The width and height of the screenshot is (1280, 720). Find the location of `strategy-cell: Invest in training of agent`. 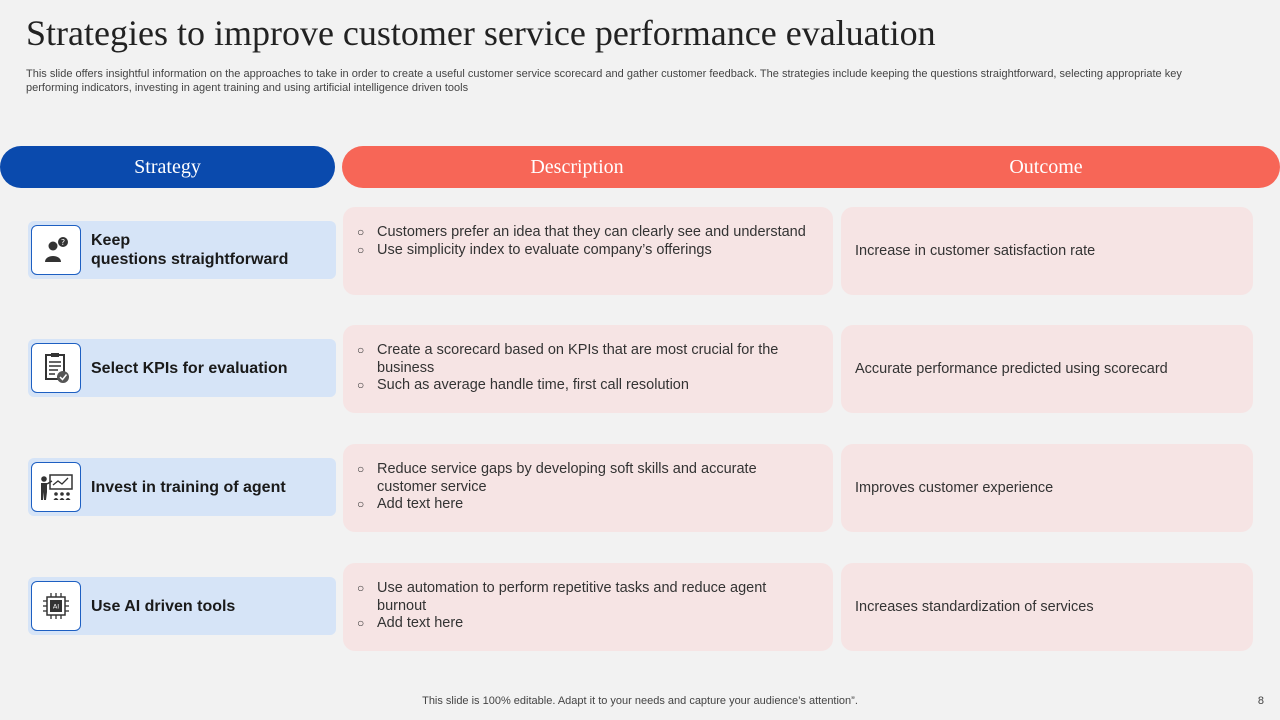

strategy-cell: Invest in training of agent is located at coordinates (182, 487).